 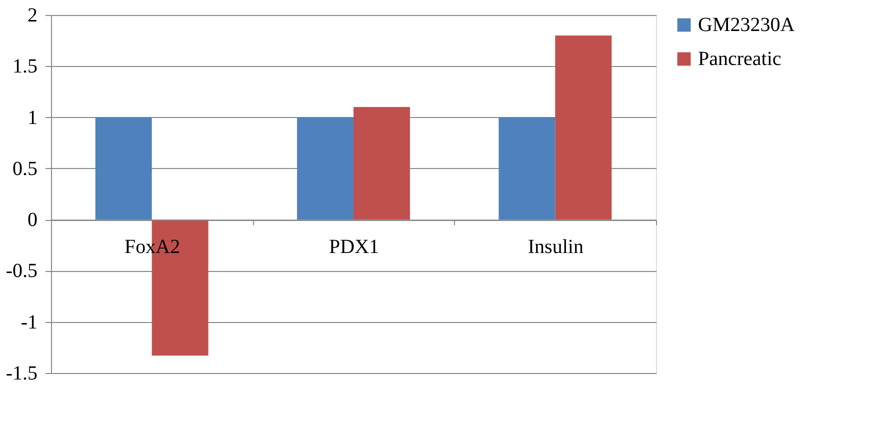 I want to click on x-tick-label: PDX1, so click(x=354, y=247).